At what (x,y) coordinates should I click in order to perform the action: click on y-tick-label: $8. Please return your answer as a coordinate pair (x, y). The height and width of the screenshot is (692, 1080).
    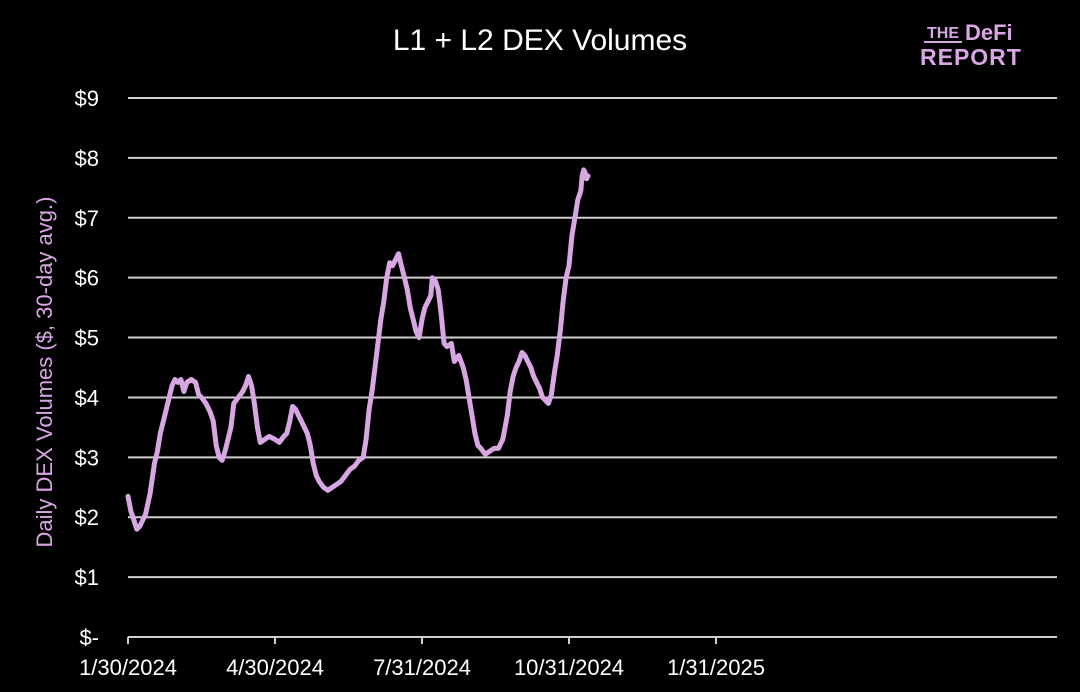
    Looking at the image, I should click on (87, 158).